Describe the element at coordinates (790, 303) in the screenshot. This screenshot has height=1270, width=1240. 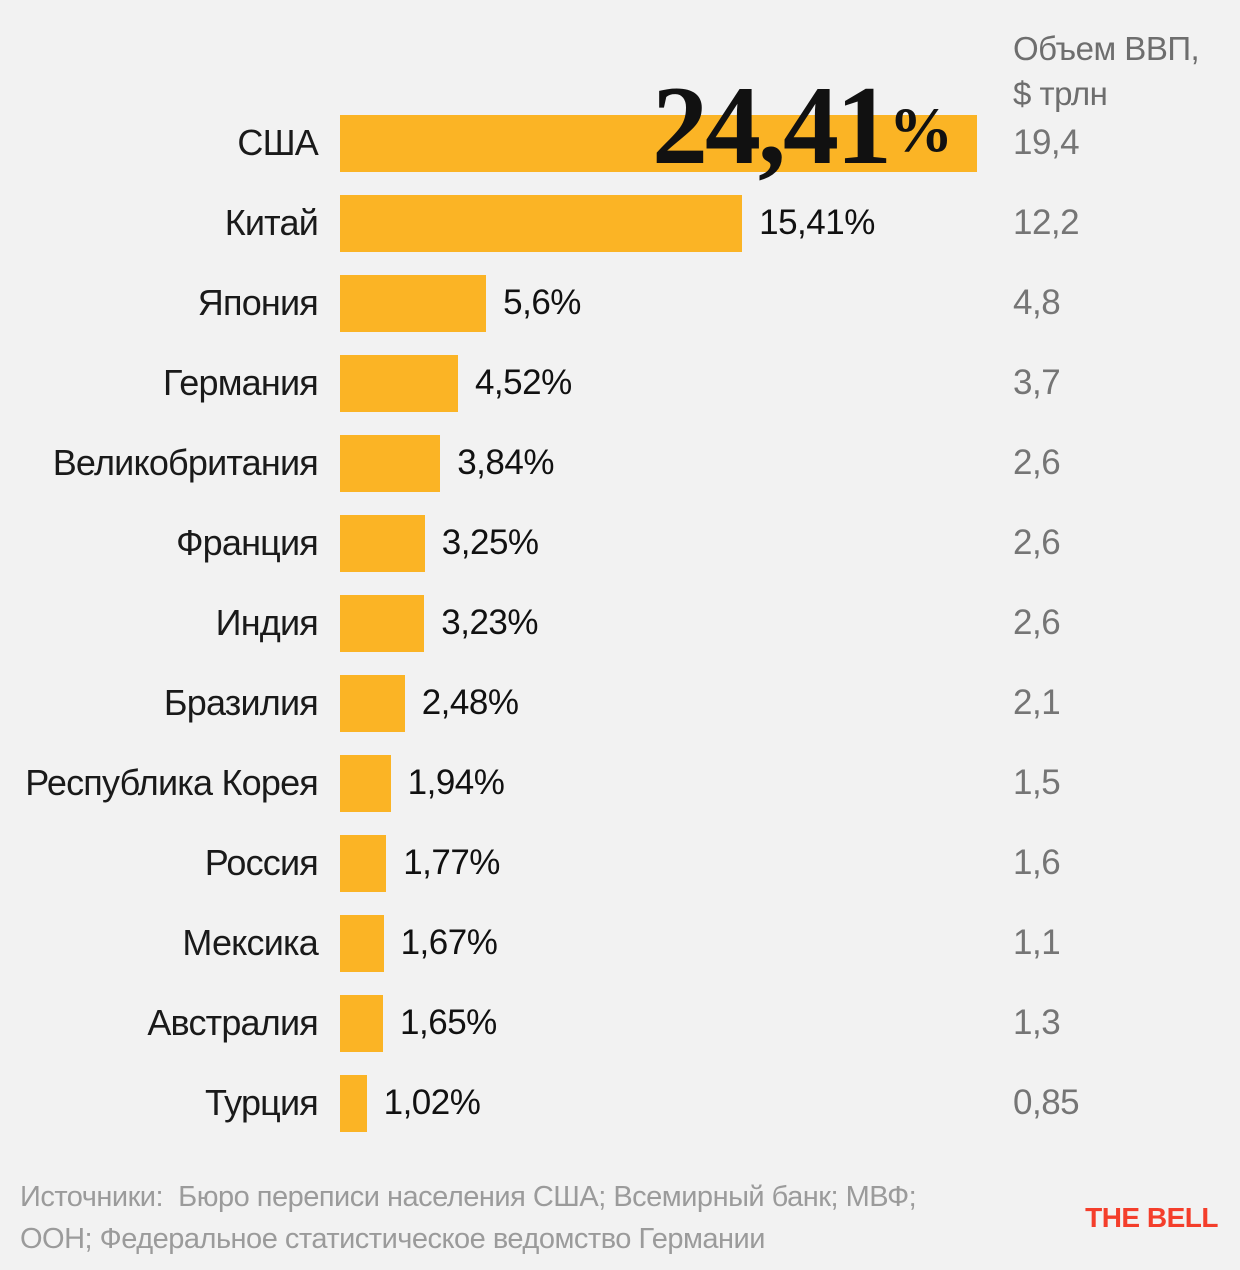
I see `bar-area: 5,6%` at that location.